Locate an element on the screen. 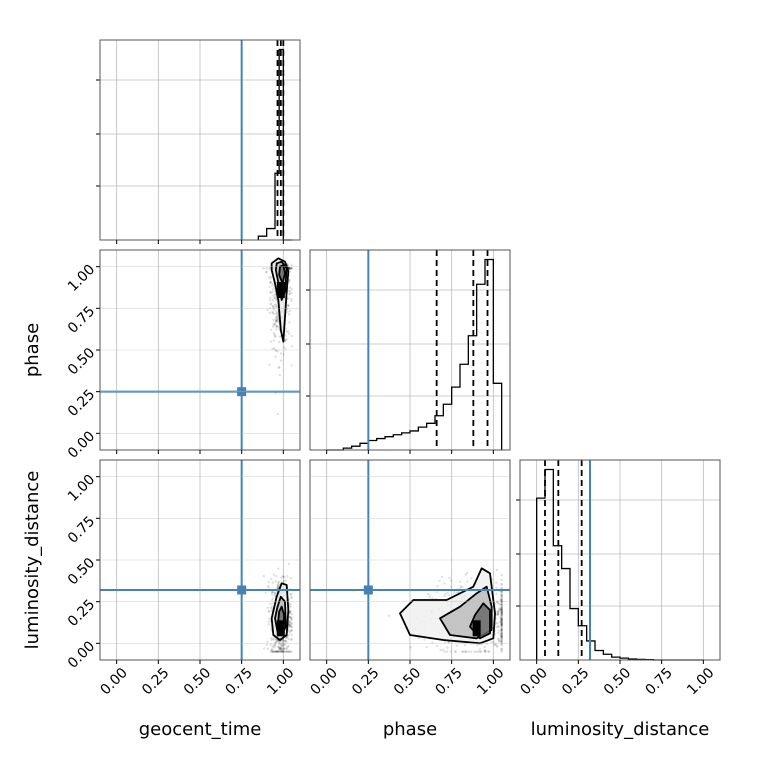 This screenshot has width=760, height=760. y-axis-label-phase: phase is located at coordinates (32, 350).